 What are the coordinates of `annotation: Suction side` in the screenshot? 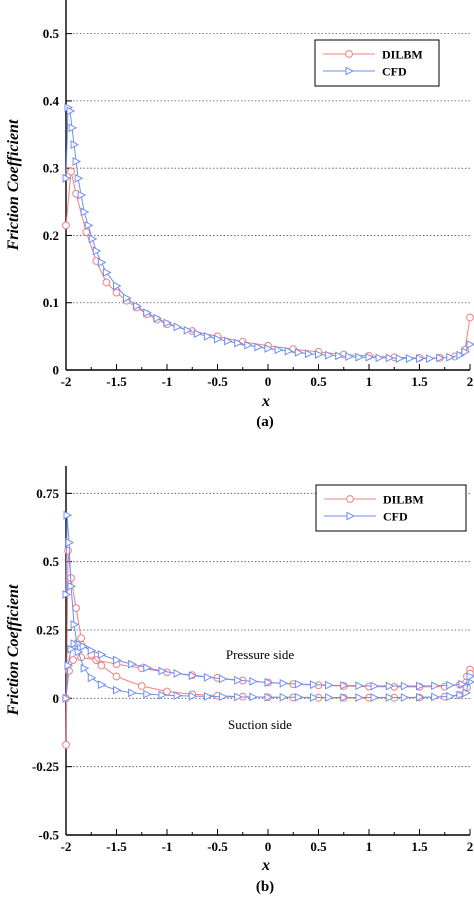 It's located at (260, 724).